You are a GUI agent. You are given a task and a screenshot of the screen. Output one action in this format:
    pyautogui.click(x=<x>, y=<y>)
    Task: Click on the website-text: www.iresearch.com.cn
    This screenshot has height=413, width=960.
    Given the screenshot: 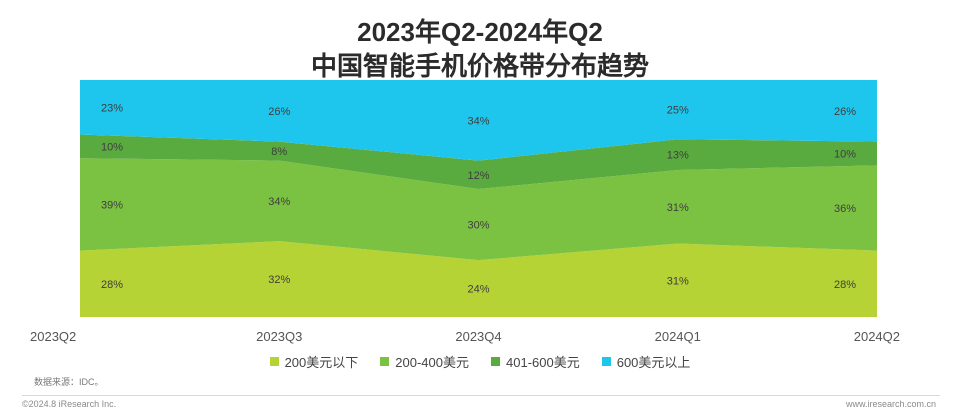 What is the action you would take?
    pyautogui.click(x=890, y=404)
    